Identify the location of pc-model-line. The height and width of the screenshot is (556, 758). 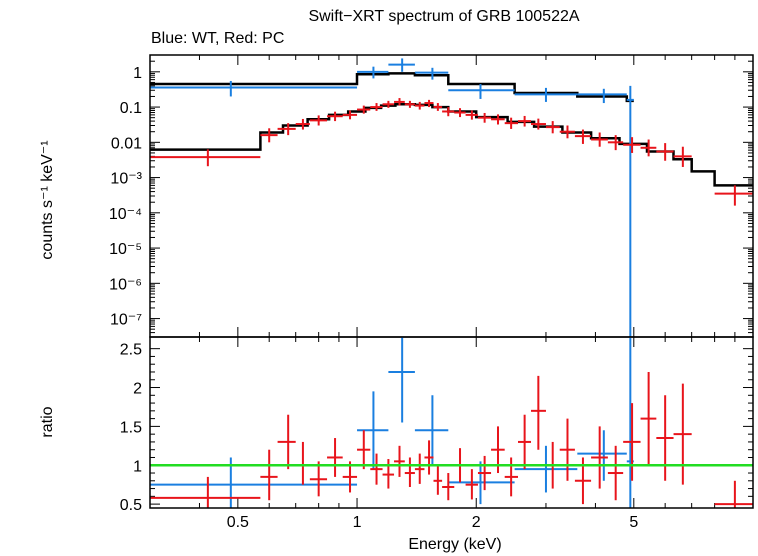
(451, 145).